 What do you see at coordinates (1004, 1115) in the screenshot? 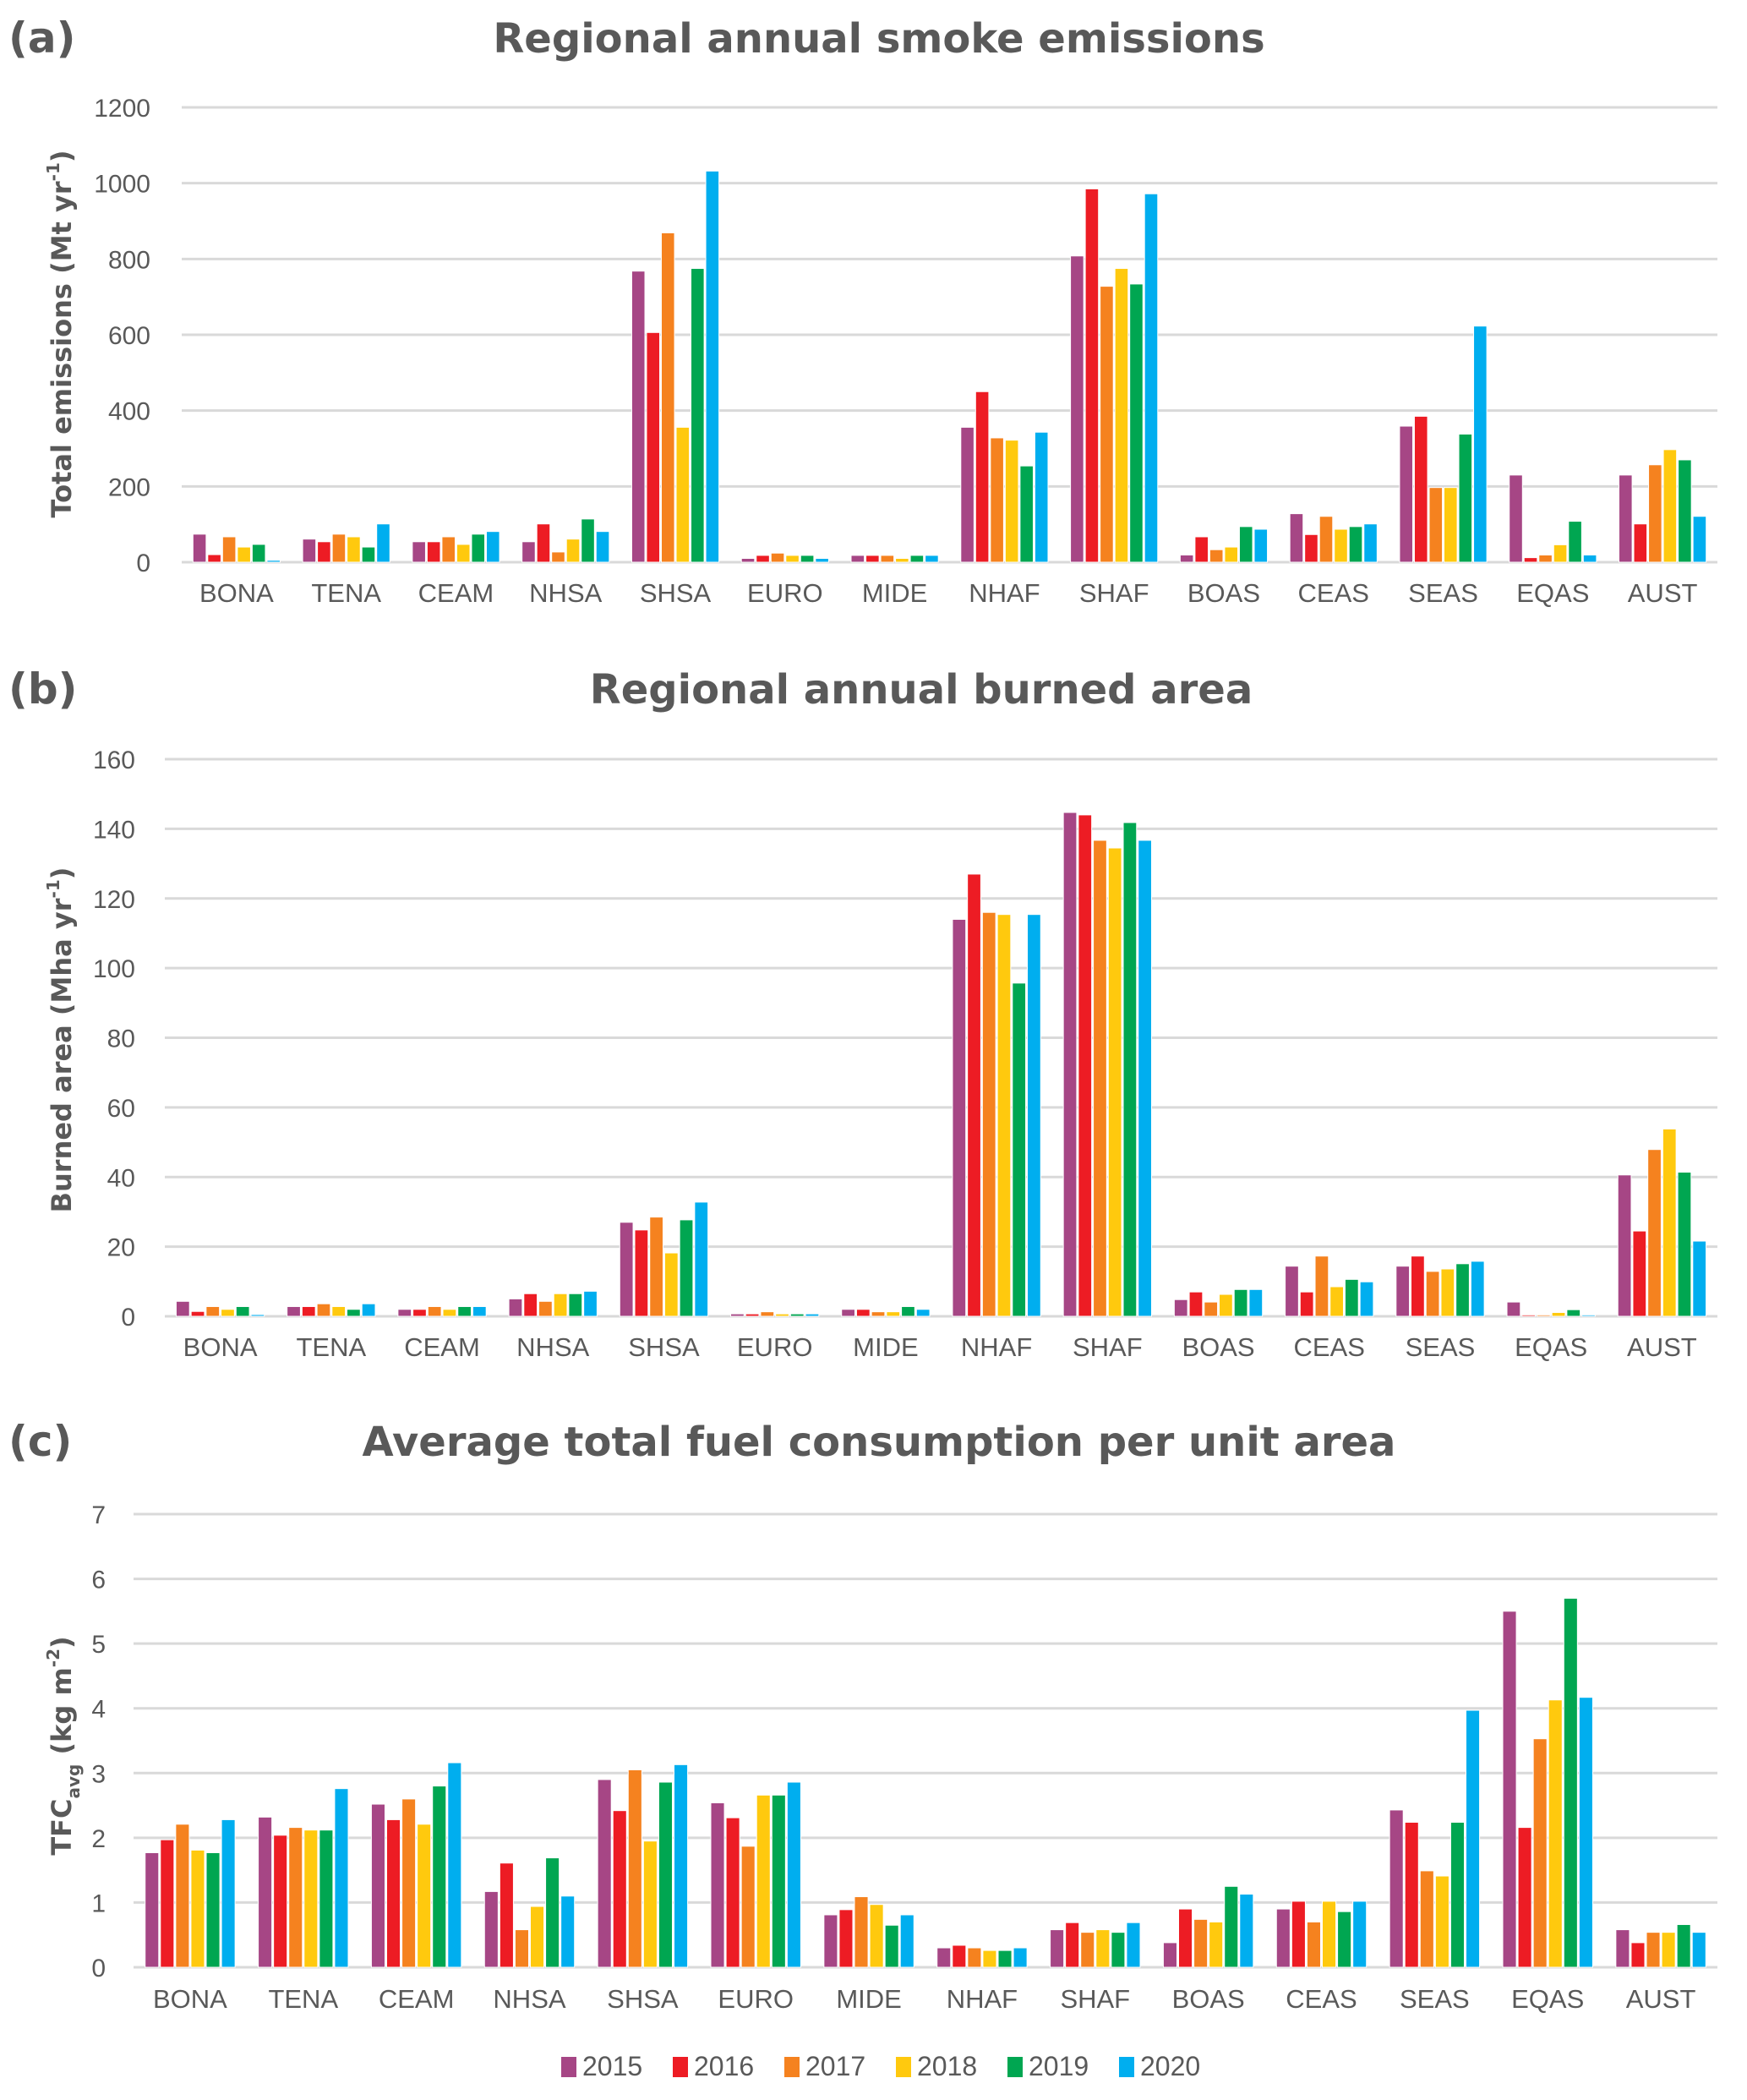
I see `bar-nhaf-2018` at bounding box center [1004, 1115].